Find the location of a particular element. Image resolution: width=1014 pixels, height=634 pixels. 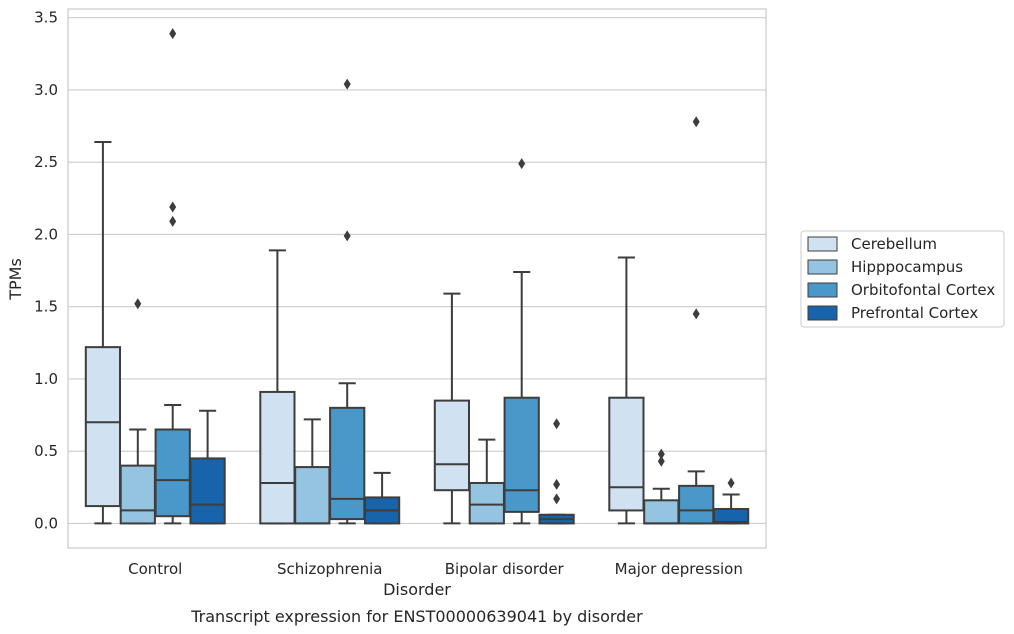

legend-label: Cerebellum is located at coordinates (894, 244).